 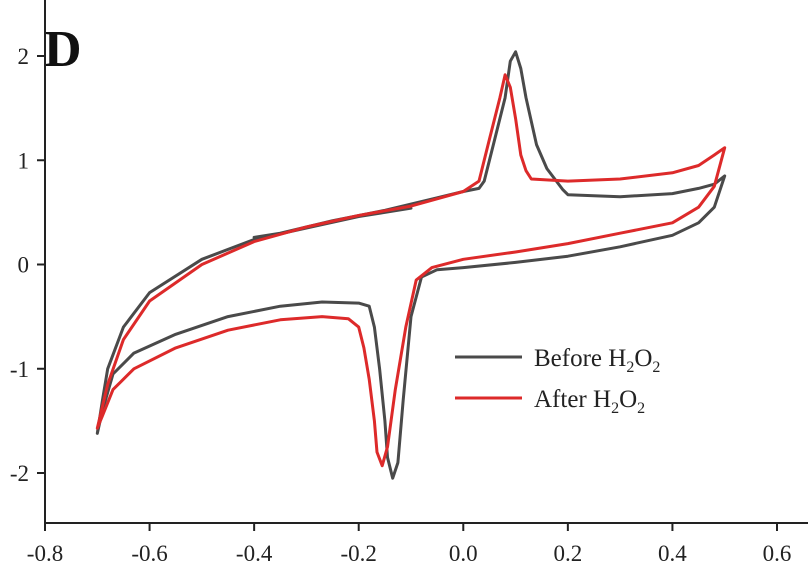 I want to click on x-tick-label: 0.6, so click(x=777, y=553).